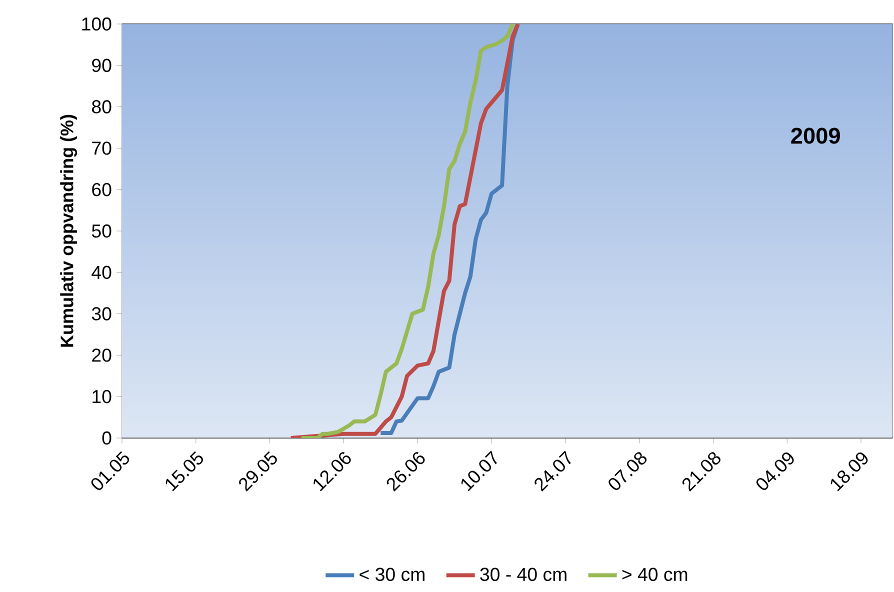  I want to click on y-tick-label: 70, so click(102, 148).